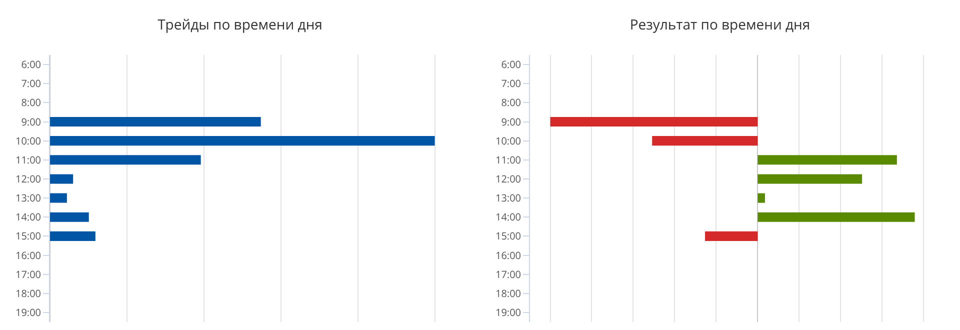 This screenshot has width=960, height=330. What do you see at coordinates (720, 25) in the screenshot?
I see `chart-title: Результат по времени дня` at bounding box center [720, 25].